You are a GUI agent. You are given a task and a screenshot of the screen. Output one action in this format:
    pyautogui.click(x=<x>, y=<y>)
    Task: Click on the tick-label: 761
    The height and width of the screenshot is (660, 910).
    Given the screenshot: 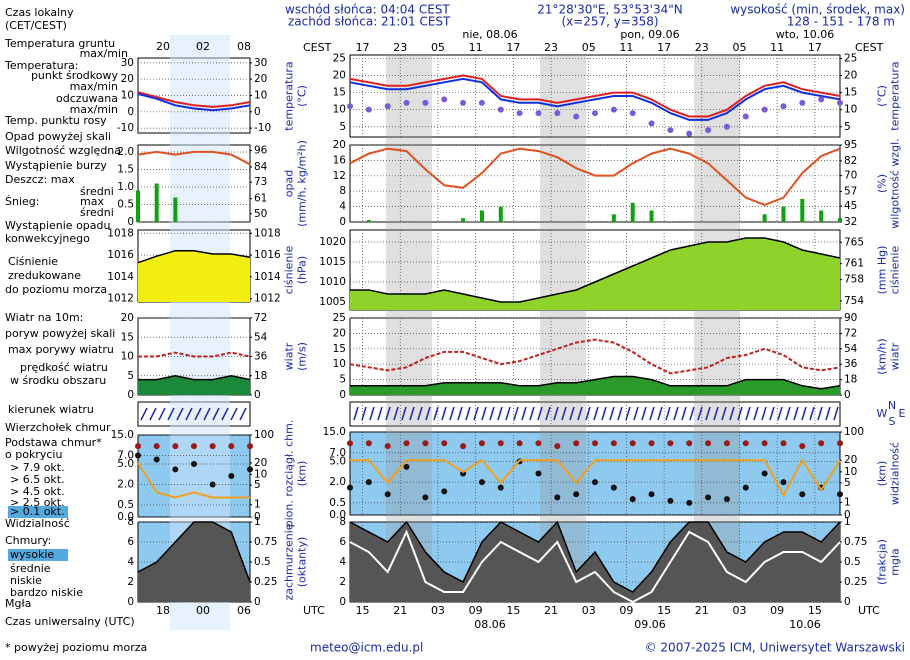 What is the action you would take?
    pyautogui.click(x=854, y=264)
    